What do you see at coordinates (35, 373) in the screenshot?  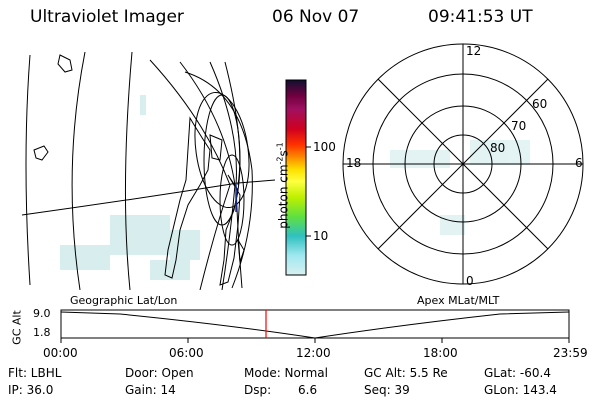 I see `filter-status: Flt: LBHL` at bounding box center [35, 373].